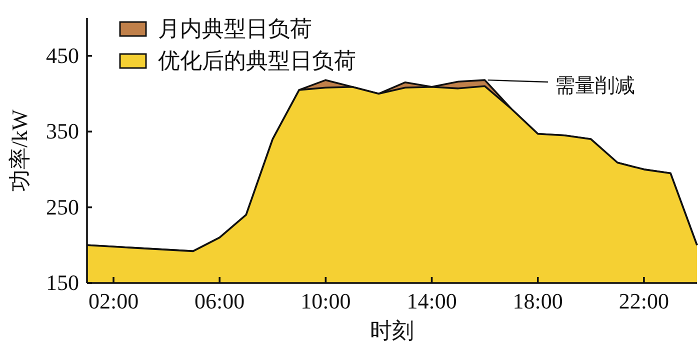 Image resolution: width=700 pixels, height=350 pixels. What do you see at coordinates (431, 301) in the screenshot?
I see `x-tick-label: 14:00` at bounding box center [431, 301].